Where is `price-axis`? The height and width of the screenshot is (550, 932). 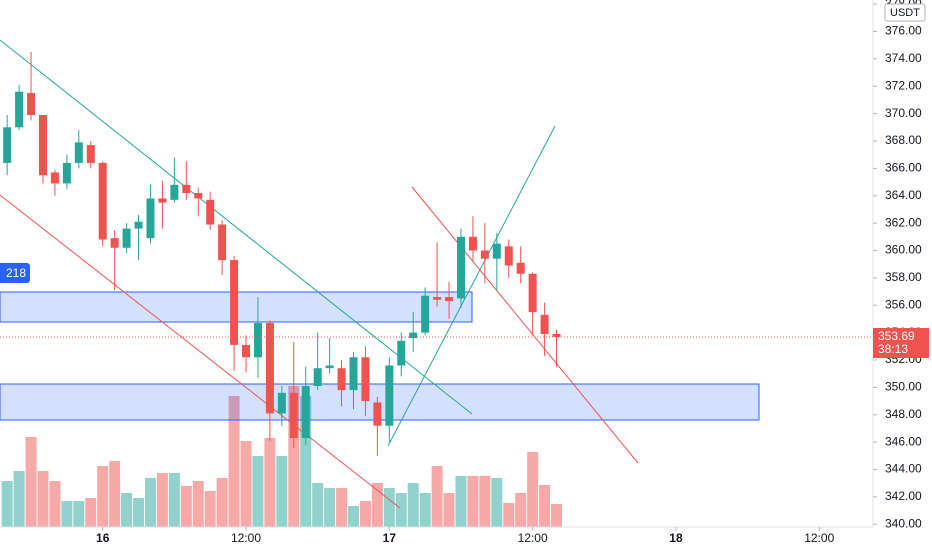
price-axis is located at coordinates (902, 275).